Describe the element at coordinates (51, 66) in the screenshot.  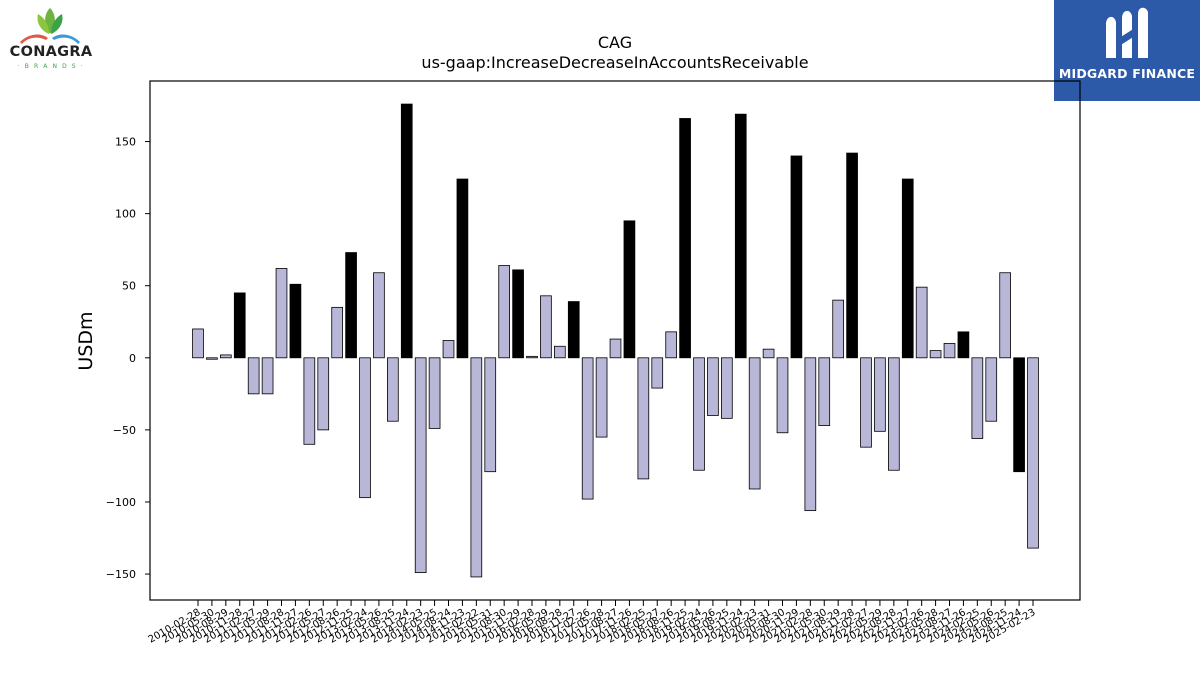
I see `conagra-subtext: · B R A N D S ·` at that location.